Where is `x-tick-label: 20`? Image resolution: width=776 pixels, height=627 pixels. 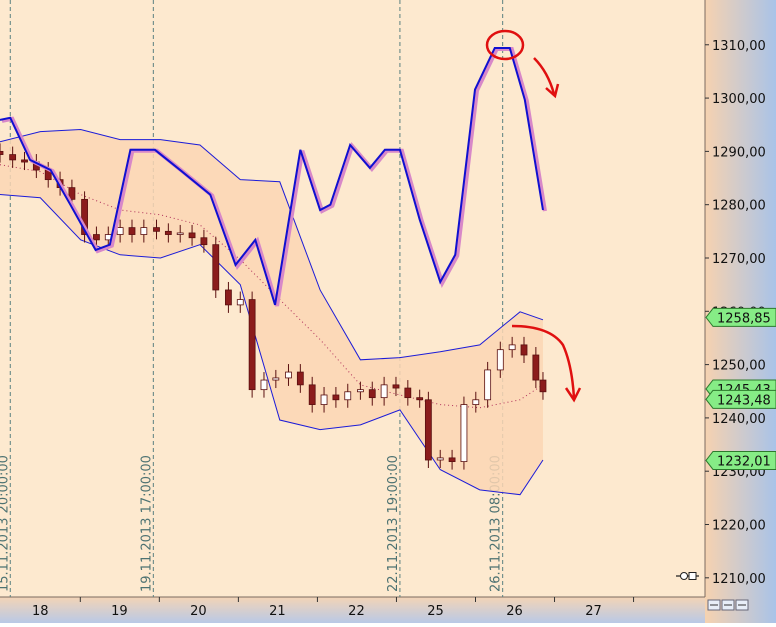 x-tick-label: 20 is located at coordinates (198, 611).